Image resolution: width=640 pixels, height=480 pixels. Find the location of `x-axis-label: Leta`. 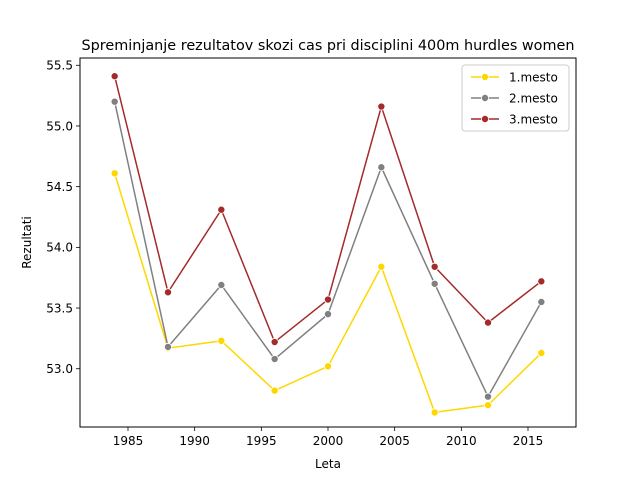

x-axis-label: Leta is located at coordinates (328, 464).